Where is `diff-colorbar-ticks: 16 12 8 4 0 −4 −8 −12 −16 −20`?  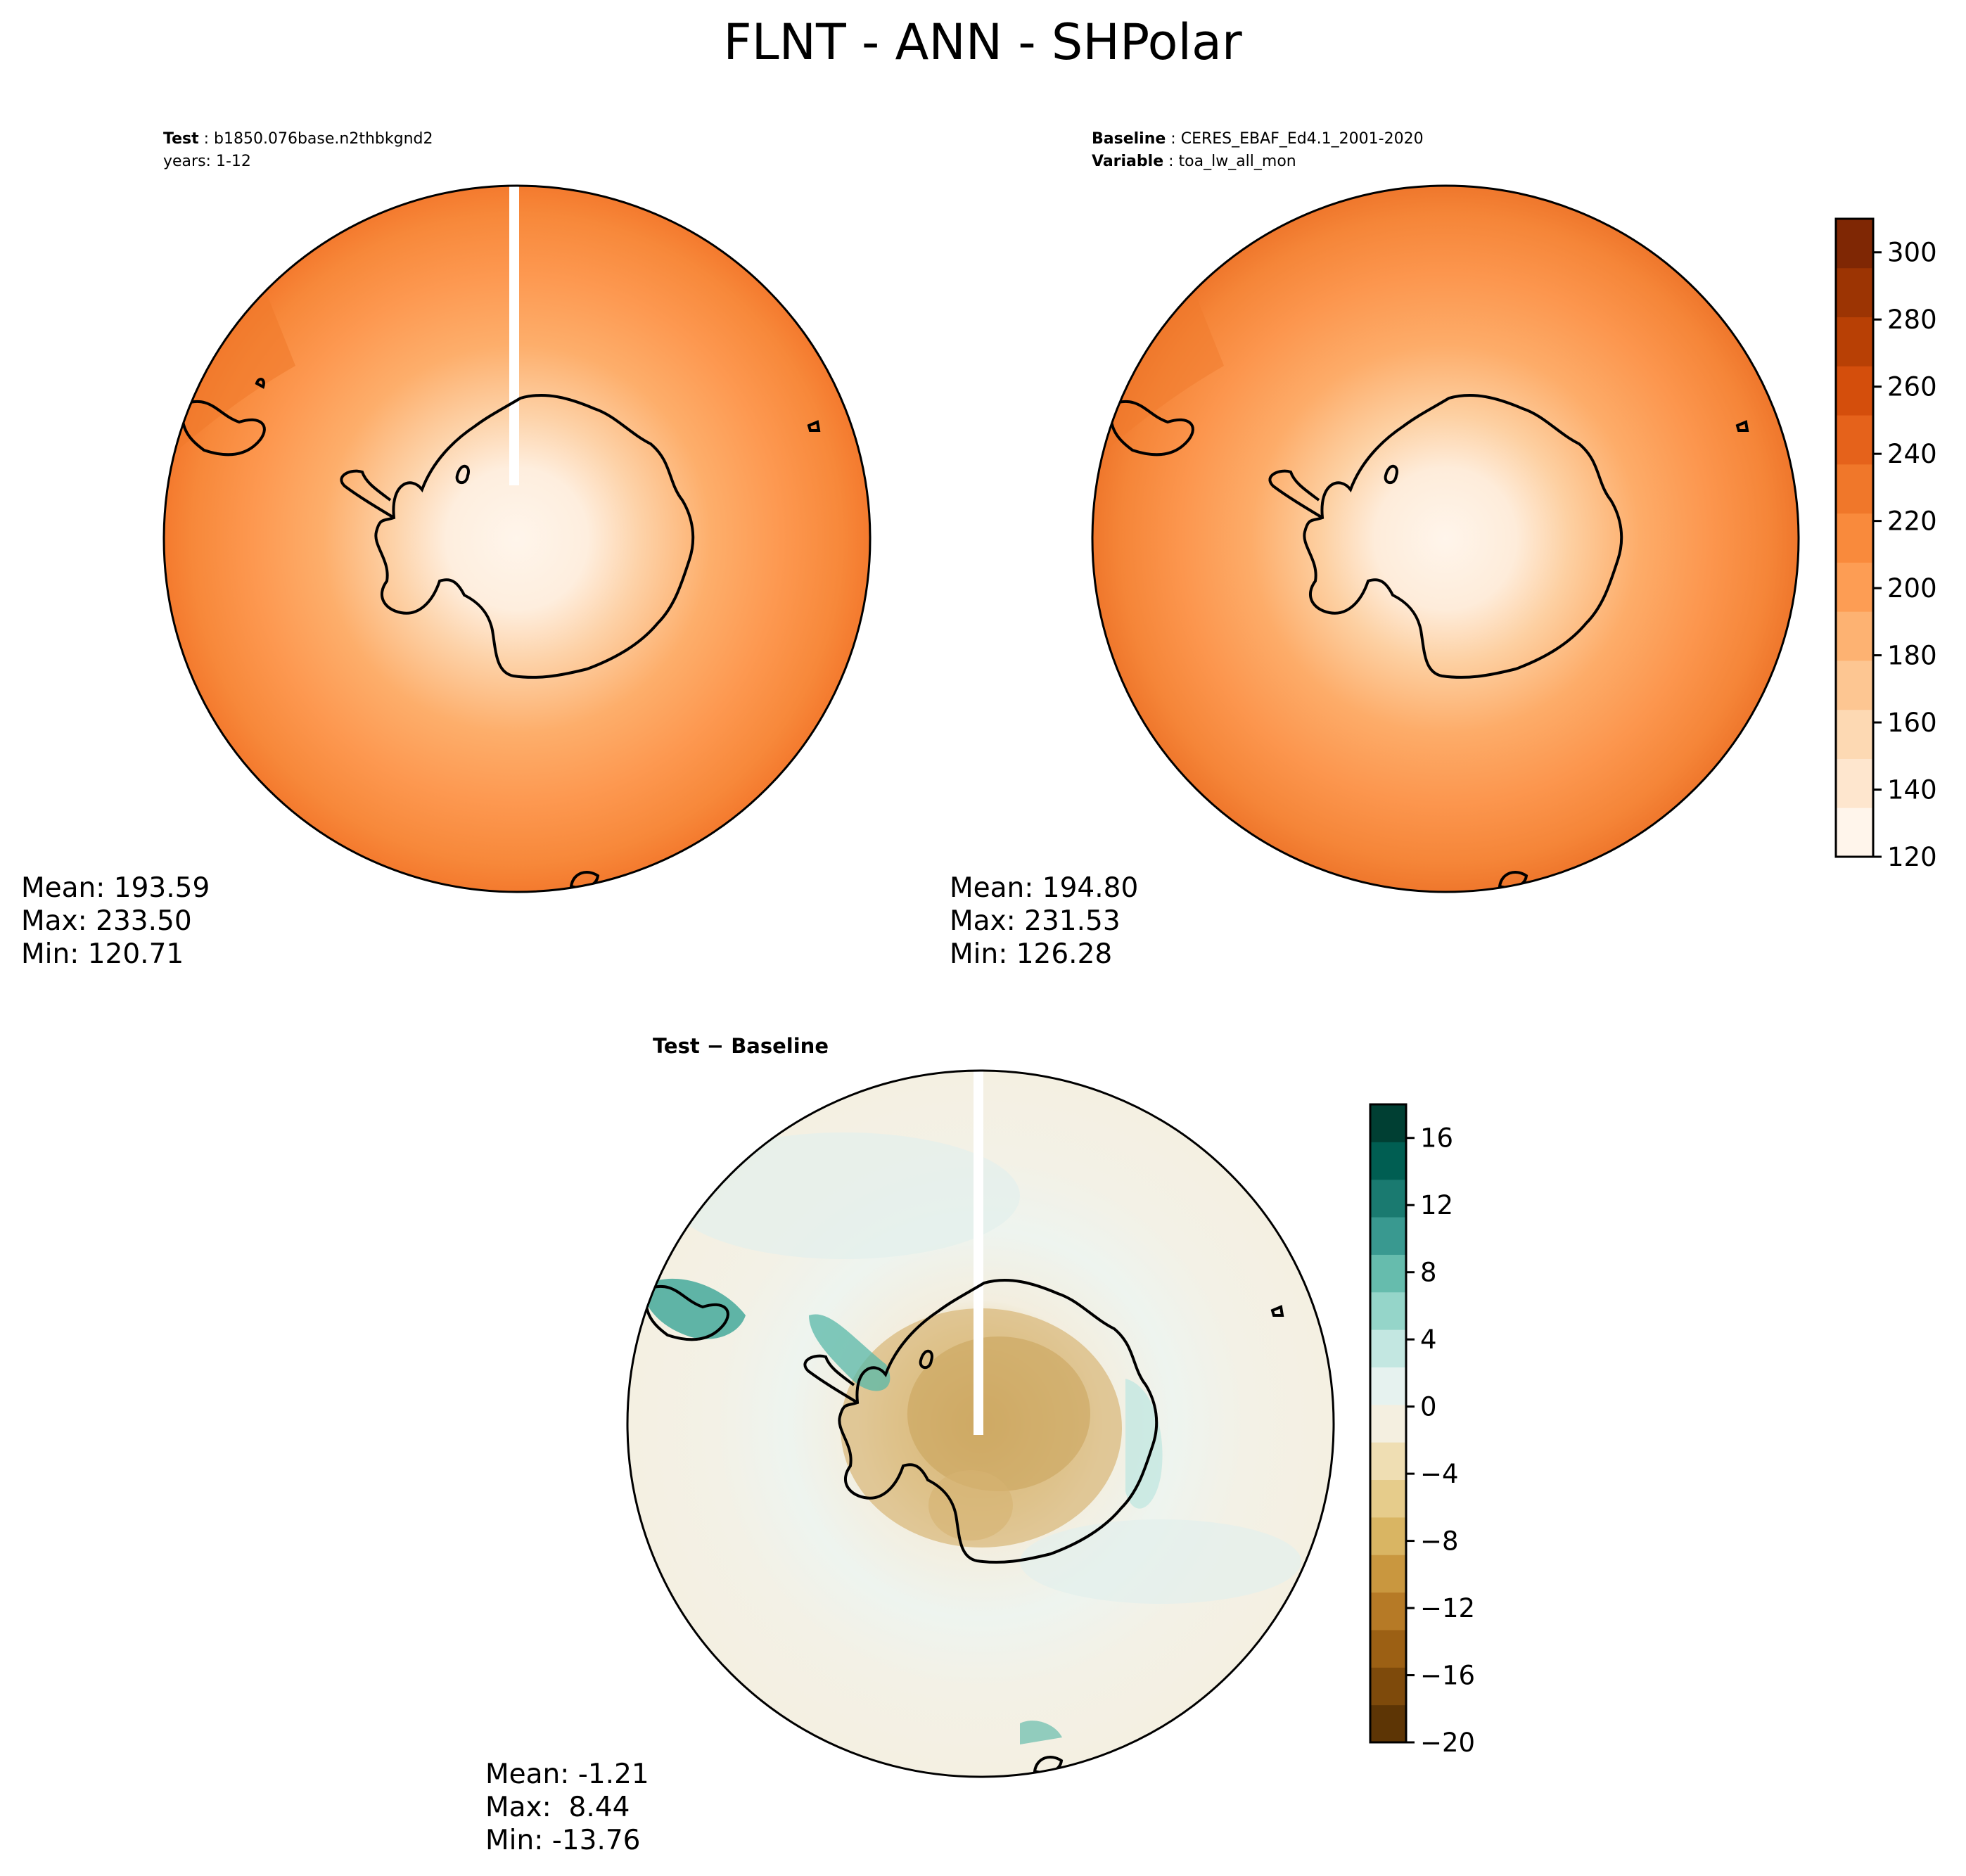 diff-colorbar-ticks: 16 12 8 4 0 −4 −8 −12 −16 −20 is located at coordinates (1440, 1440).